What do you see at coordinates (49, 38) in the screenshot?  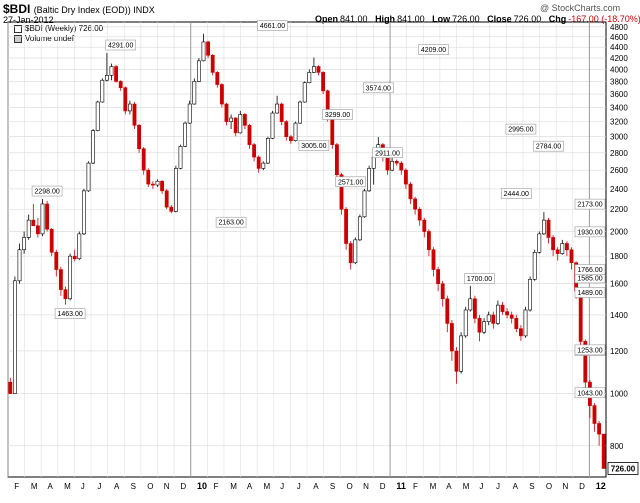 I see `legend-volume-label: Volume undef` at bounding box center [49, 38].